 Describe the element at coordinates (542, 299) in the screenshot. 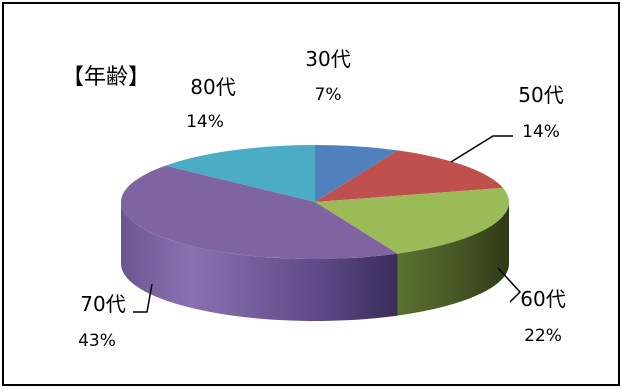

I see `slice-label-60代: 60代` at that location.